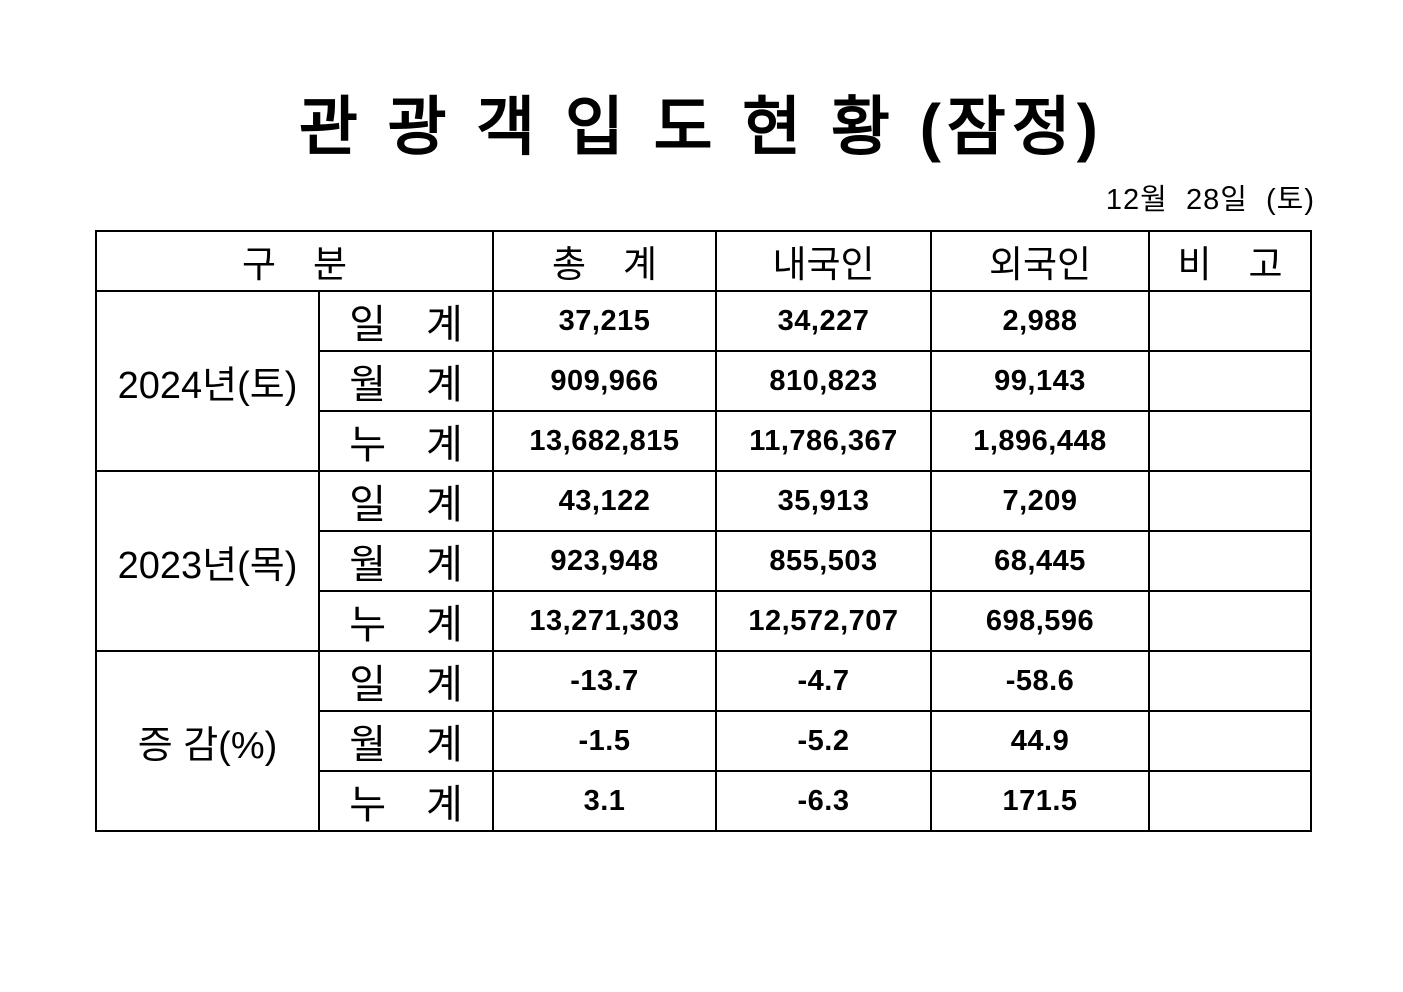  Describe the element at coordinates (823, 381) in the screenshot. I see `cell-domestic: 810,823` at that location.